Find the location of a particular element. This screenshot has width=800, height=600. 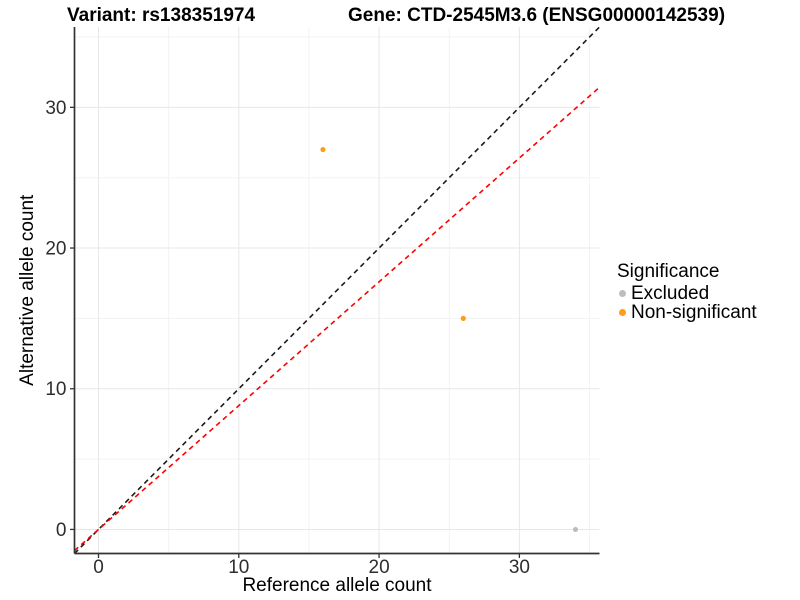

legend-label-excluded: Excluded is located at coordinates (670, 293).